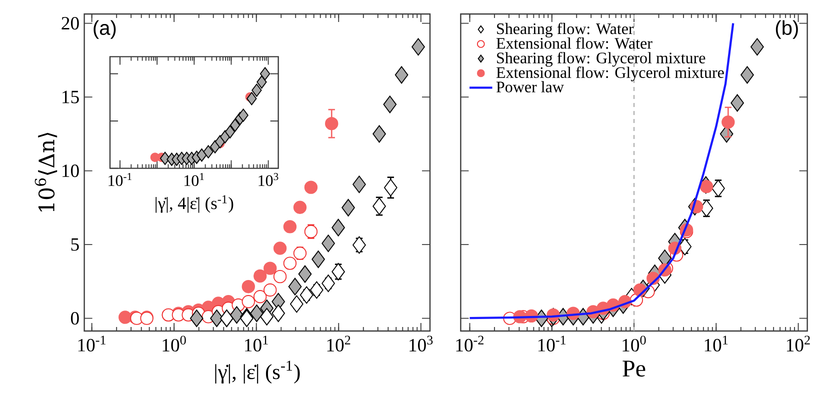 The height and width of the screenshot is (403, 813). What do you see at coordinates (470, 344) in the screenshot?
I see `x-tick-label: 10$^{-2}$` at bounding box center [470, 344].